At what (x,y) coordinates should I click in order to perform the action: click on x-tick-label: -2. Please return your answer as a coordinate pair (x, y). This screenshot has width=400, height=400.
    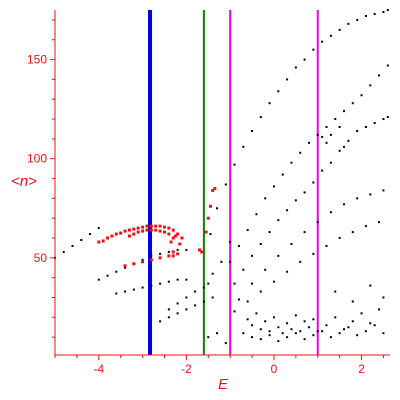
    Looking at the image, I should click on (186, 369).